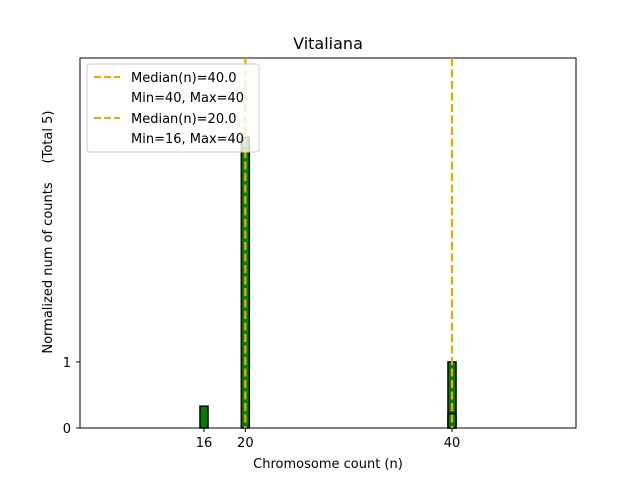 Image resolution: width=640 pixels, height=480 pixels. What do you see at coordinates (184, 78) in the screenshot?
I see `legend-entry-label: Median(n)=40.0` at bounding box center [184, 78].